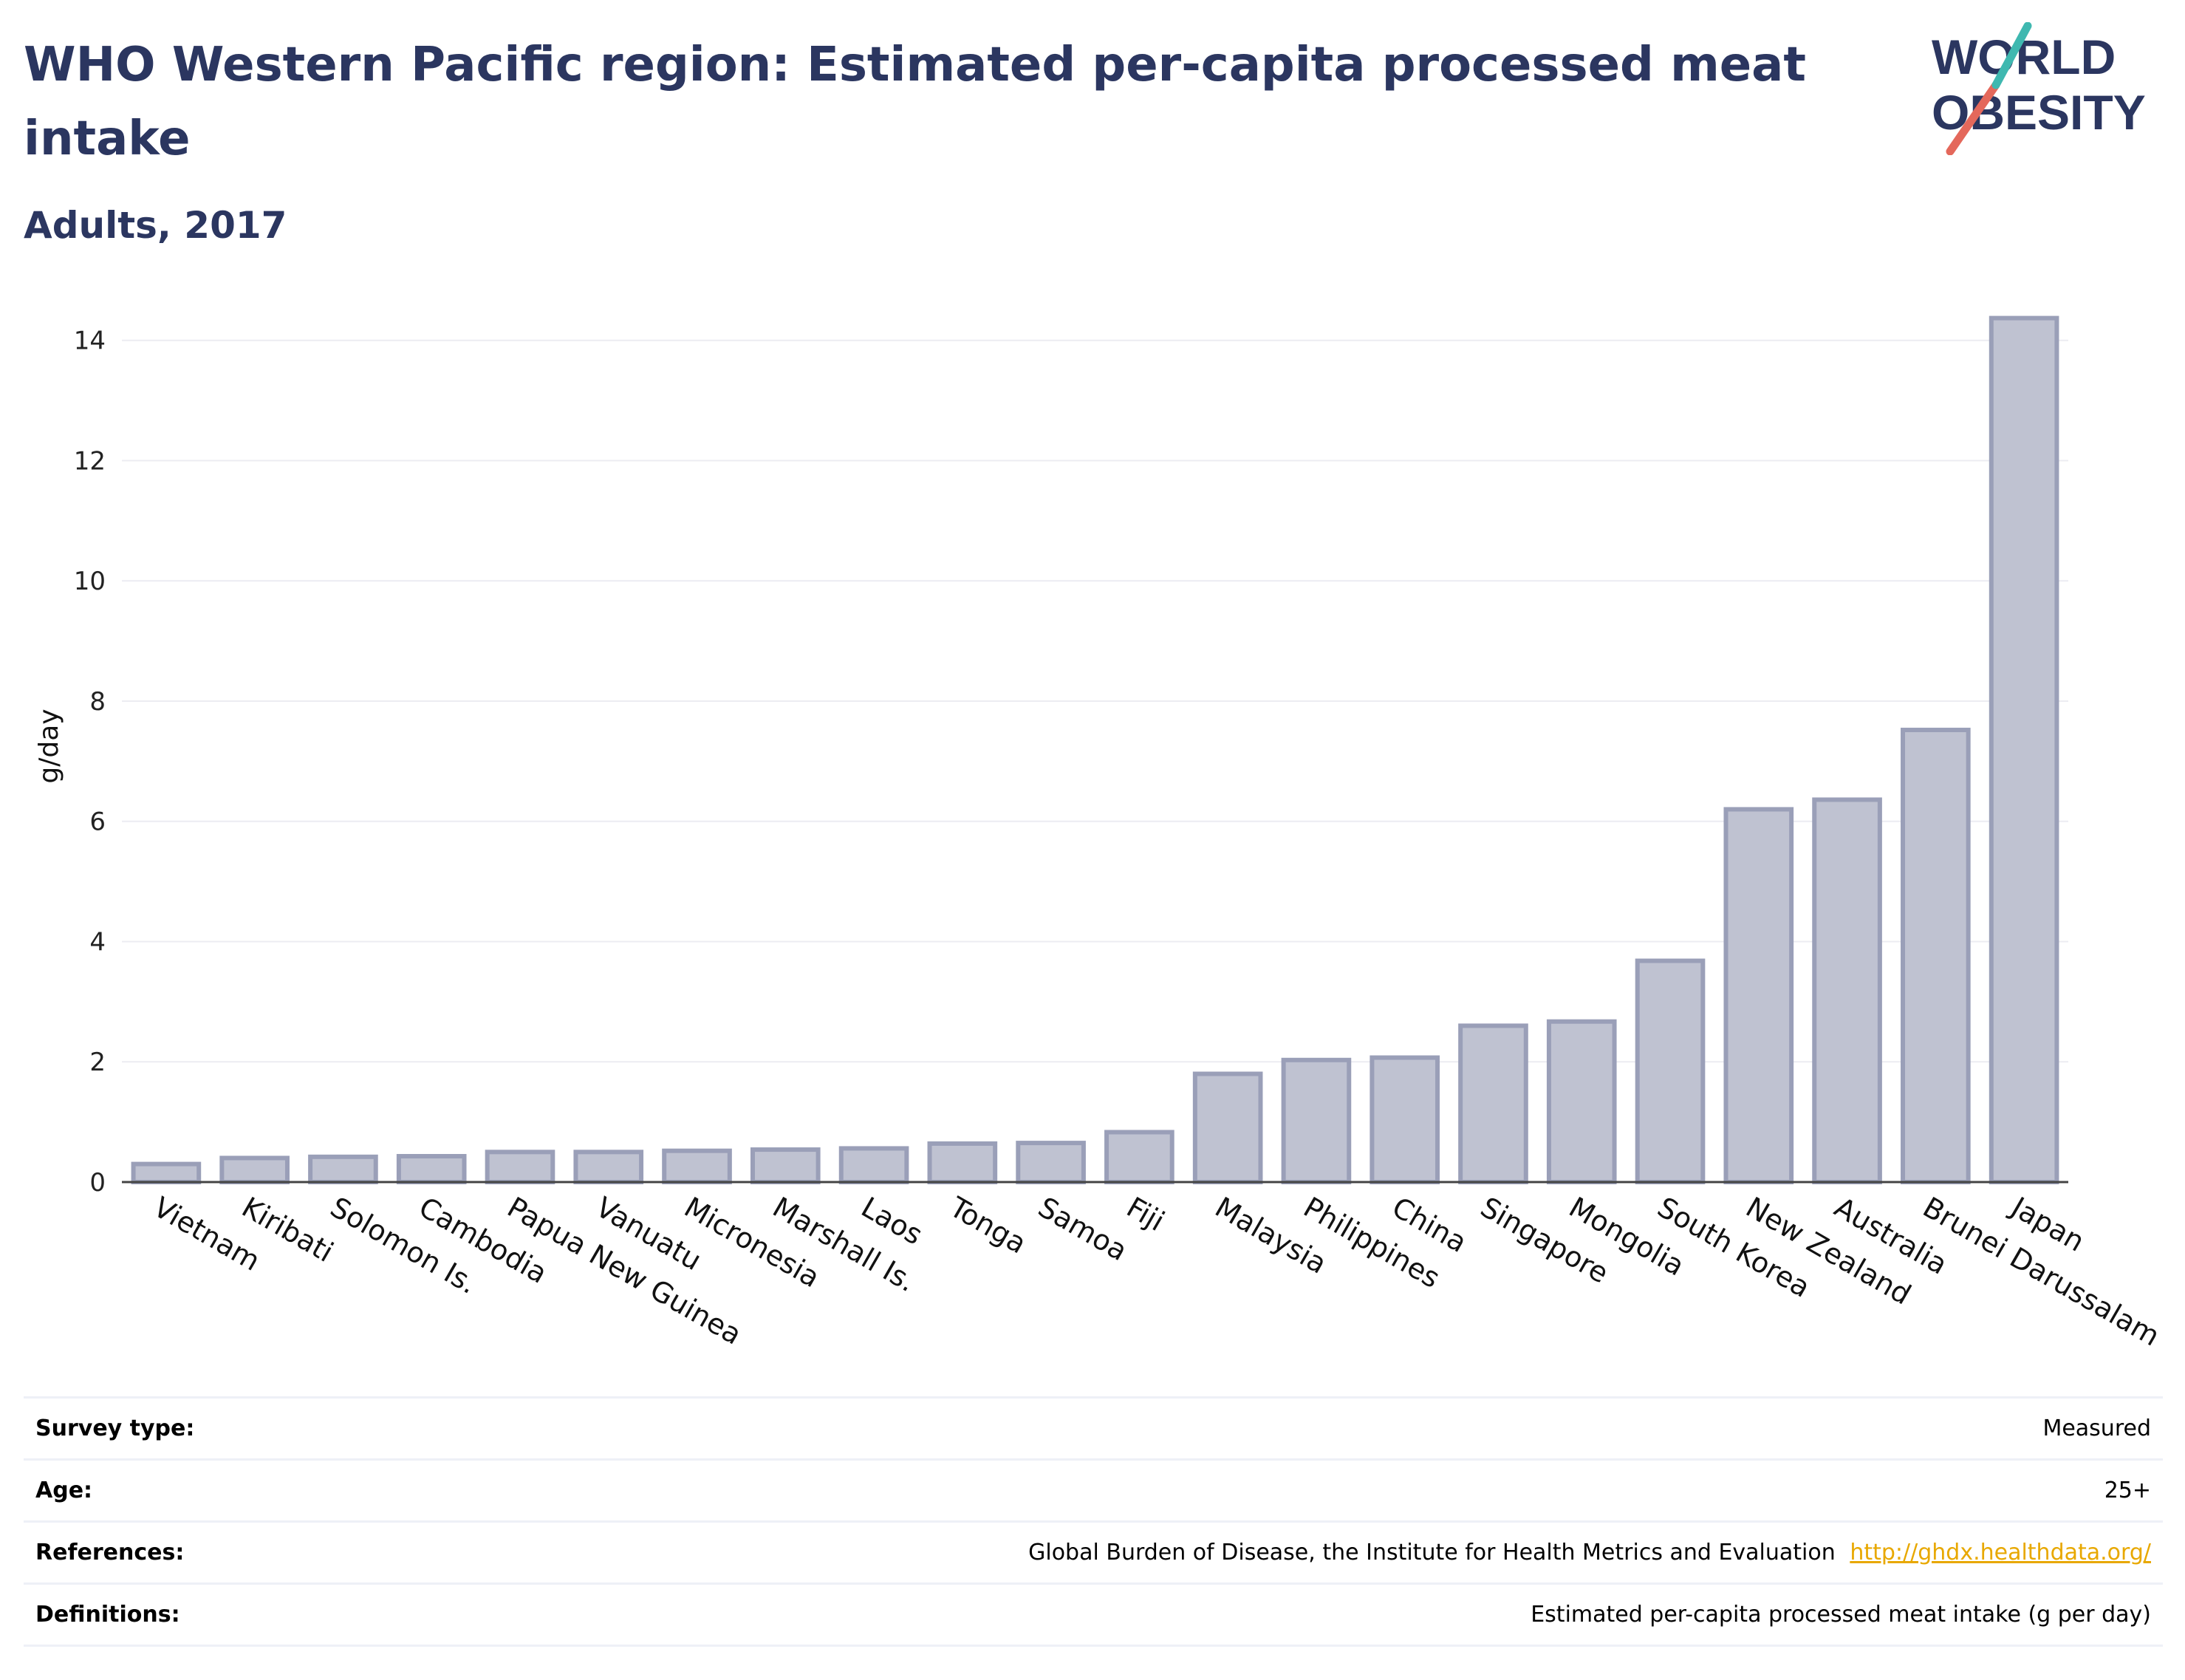 This screenshot has width=2185, height=1680. I want to click on reference-link: http://ghdx.healthdata.org/, so click(2000, 1553).